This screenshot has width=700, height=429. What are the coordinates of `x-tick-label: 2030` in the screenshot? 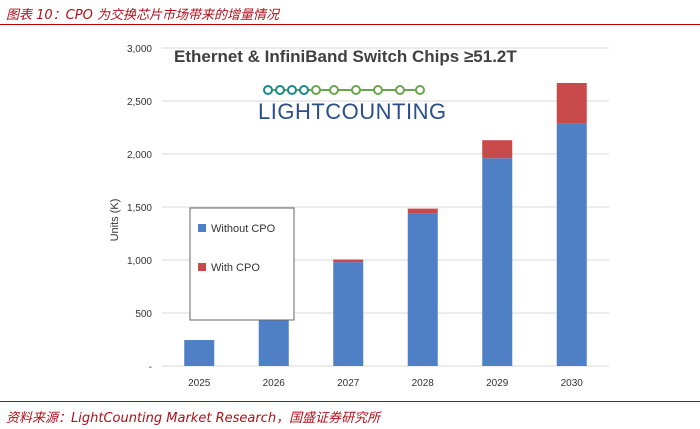 It's located at (572, 383).